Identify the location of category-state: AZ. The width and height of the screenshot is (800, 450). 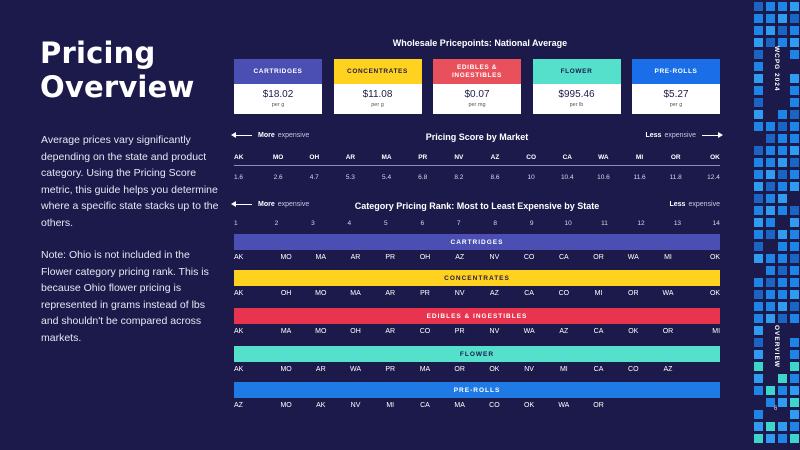
(494, 293).